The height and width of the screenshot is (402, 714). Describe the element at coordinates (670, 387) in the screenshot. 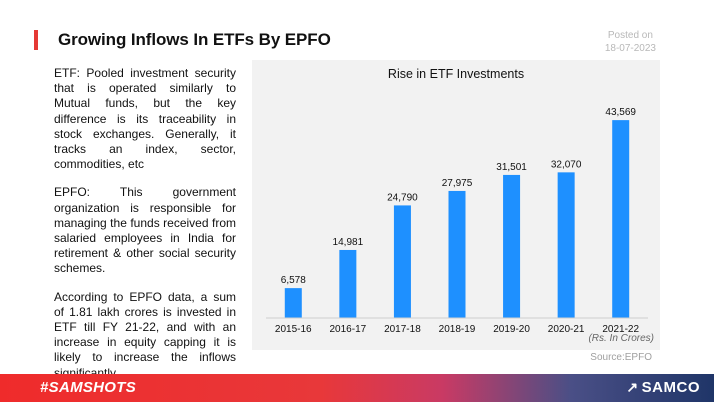

I see `brand-name: SAMCO` at that location.